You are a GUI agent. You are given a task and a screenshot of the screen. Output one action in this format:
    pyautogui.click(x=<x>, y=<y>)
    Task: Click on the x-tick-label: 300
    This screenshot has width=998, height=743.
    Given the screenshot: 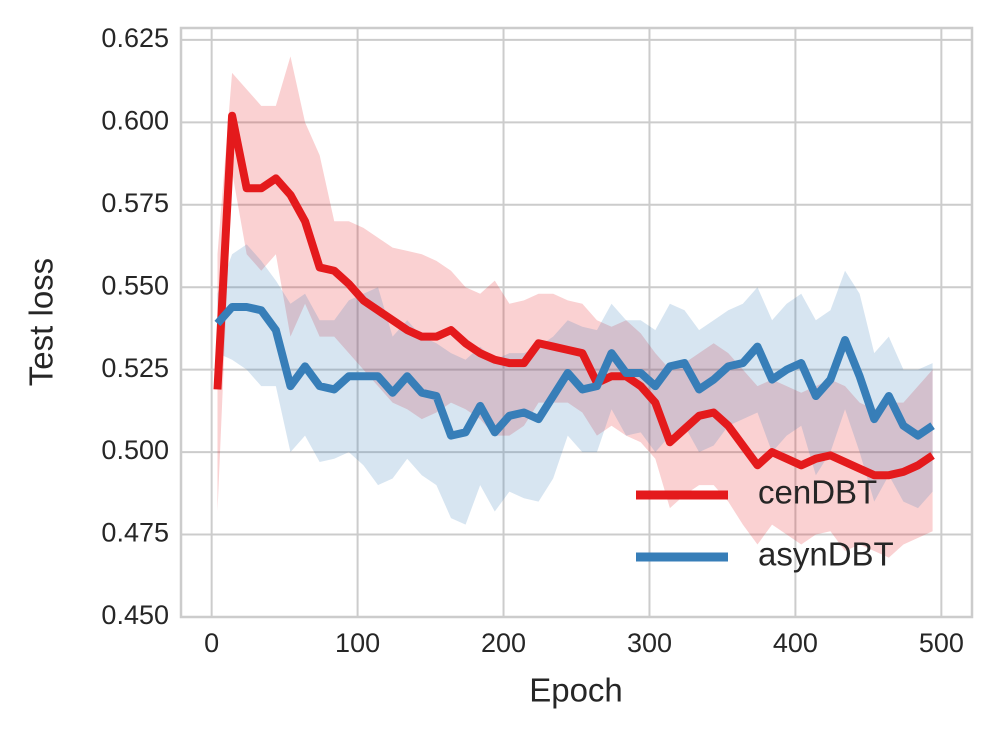 What is the action you would take?
    pyautogui.click(x=649, y=643)
    